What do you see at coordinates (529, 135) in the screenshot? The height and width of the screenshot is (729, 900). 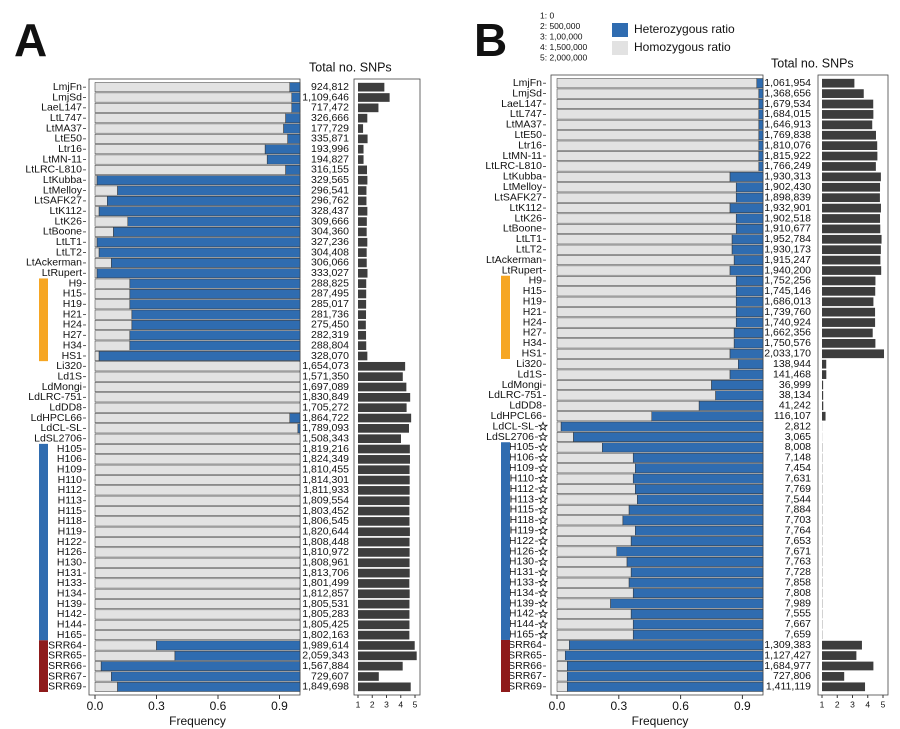 I see `row-label: LtE50` at bounding box center [529, 135].